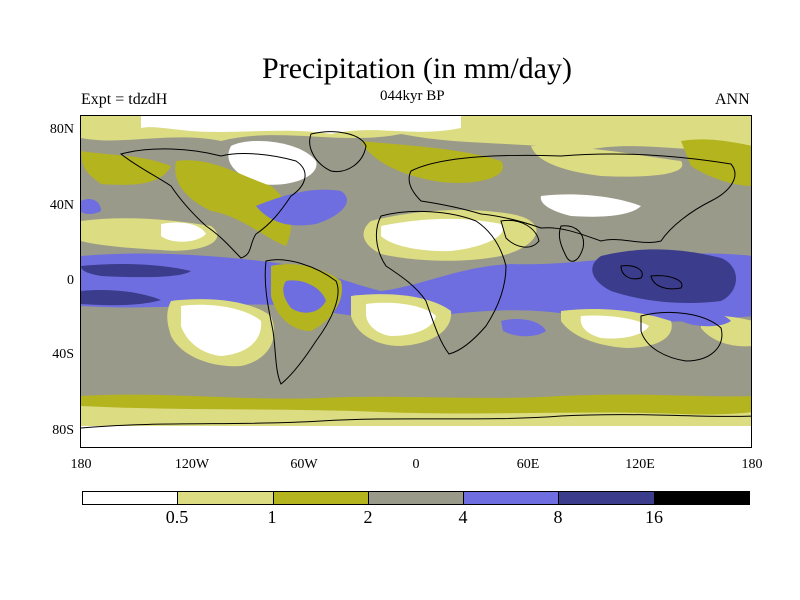 This screenshot has width=800, height=600. Describe the element at coordinates (63, 430) in the screenshot. I see `y-label-80s: 80S` at that location.